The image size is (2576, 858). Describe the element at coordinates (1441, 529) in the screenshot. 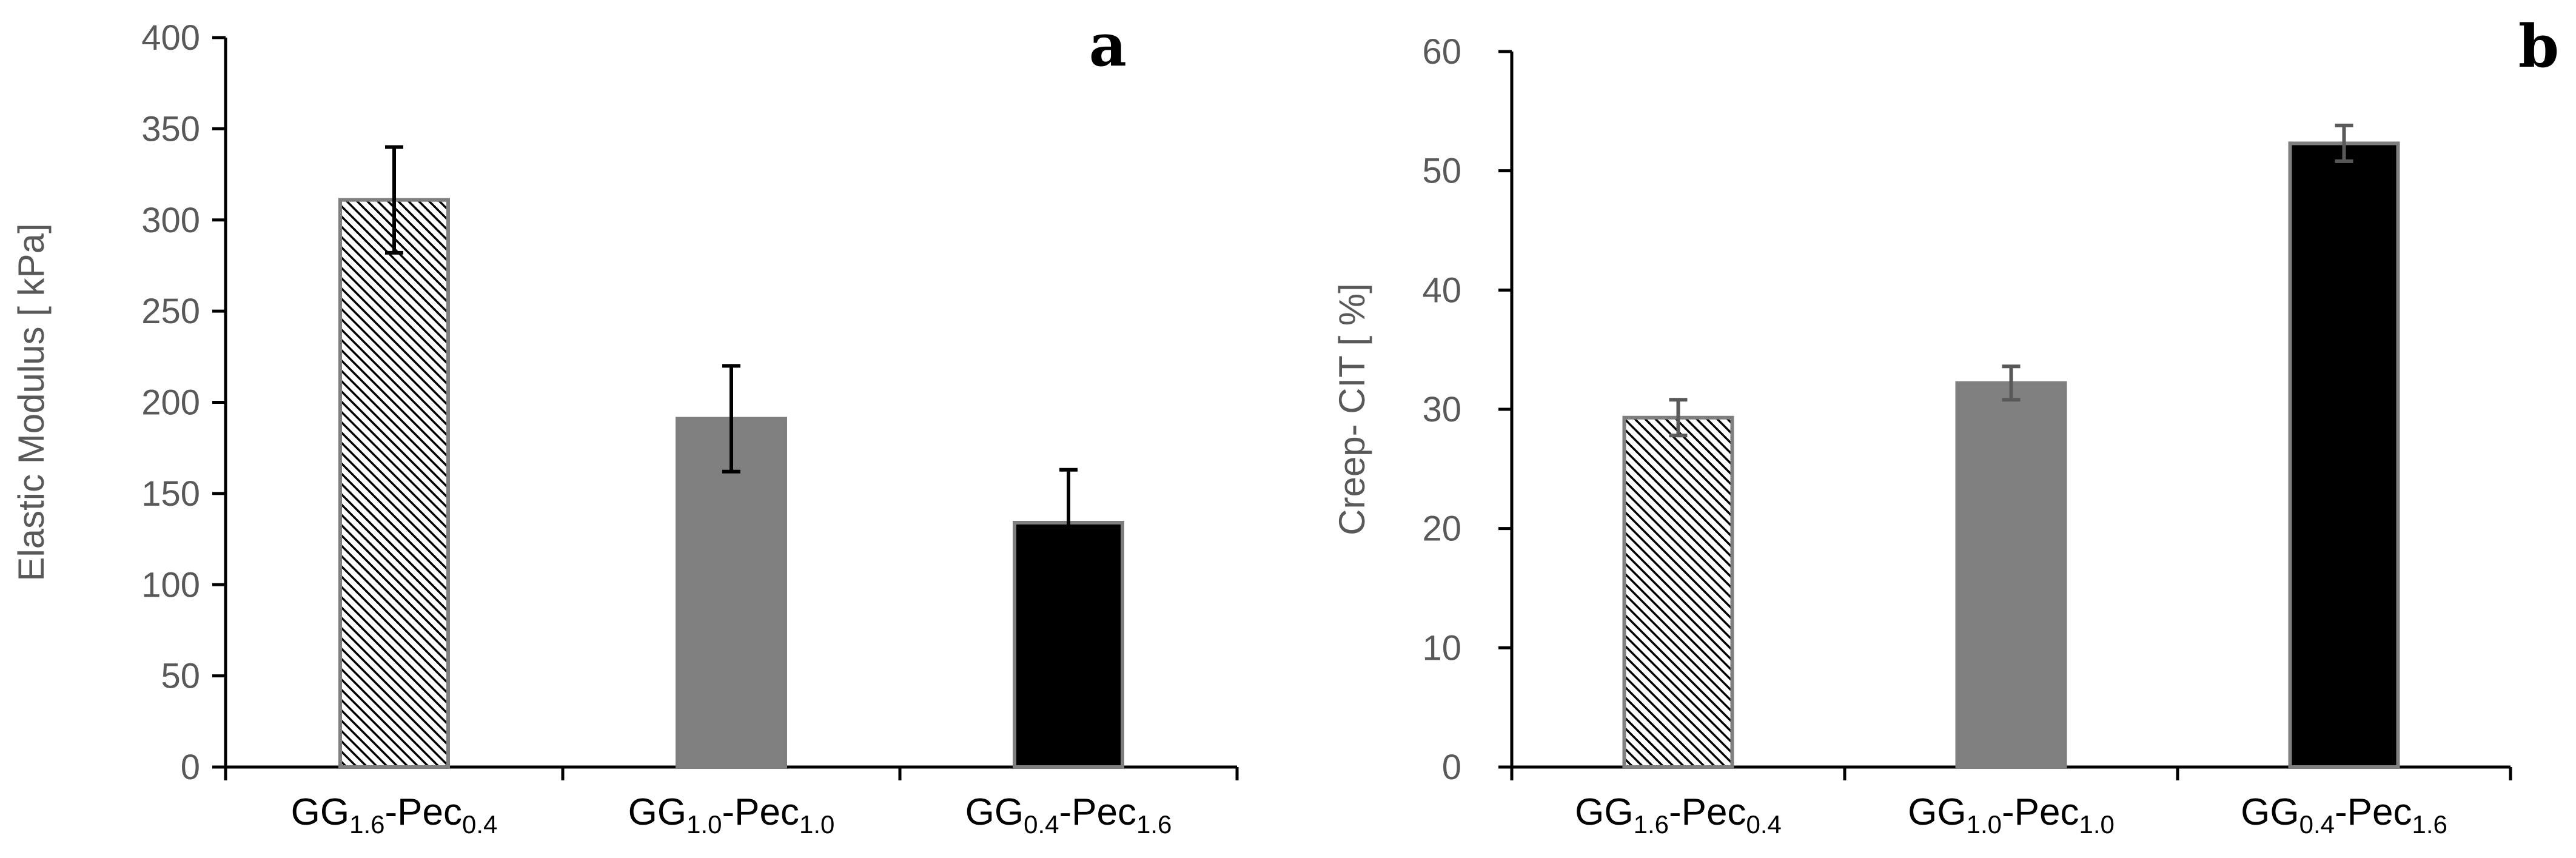

I see `y-tick-label: 20` at that location.